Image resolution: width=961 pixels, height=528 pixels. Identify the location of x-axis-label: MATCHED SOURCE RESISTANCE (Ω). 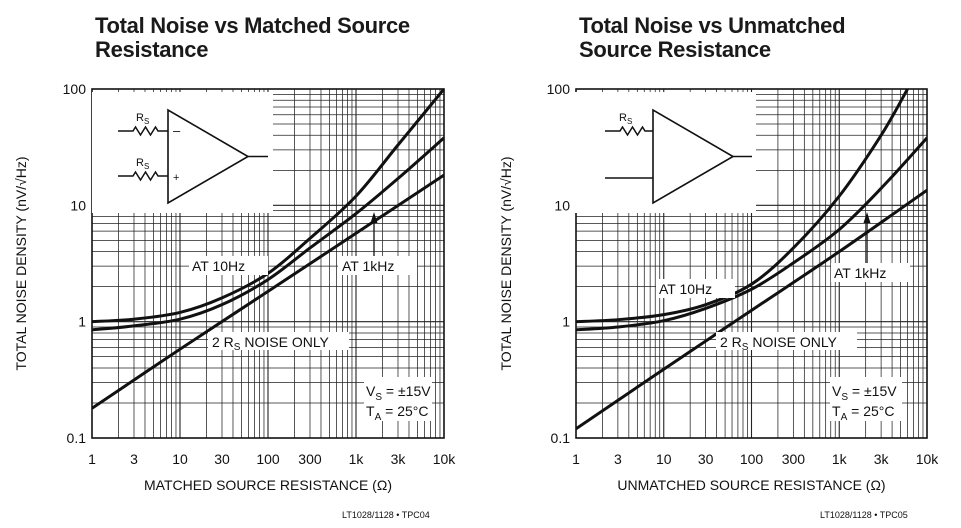
(268, 485).